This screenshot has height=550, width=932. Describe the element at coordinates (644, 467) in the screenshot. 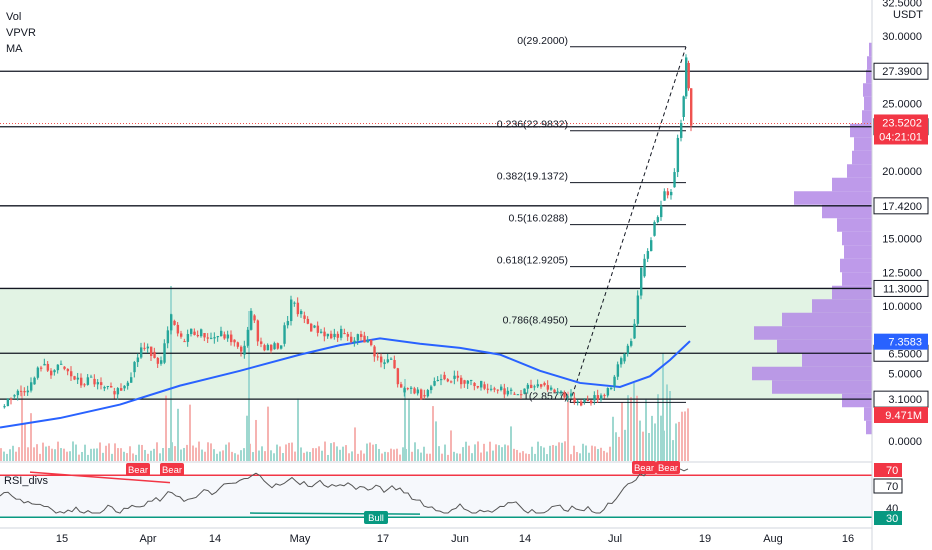

I see `bear-signal-tag` at that location.